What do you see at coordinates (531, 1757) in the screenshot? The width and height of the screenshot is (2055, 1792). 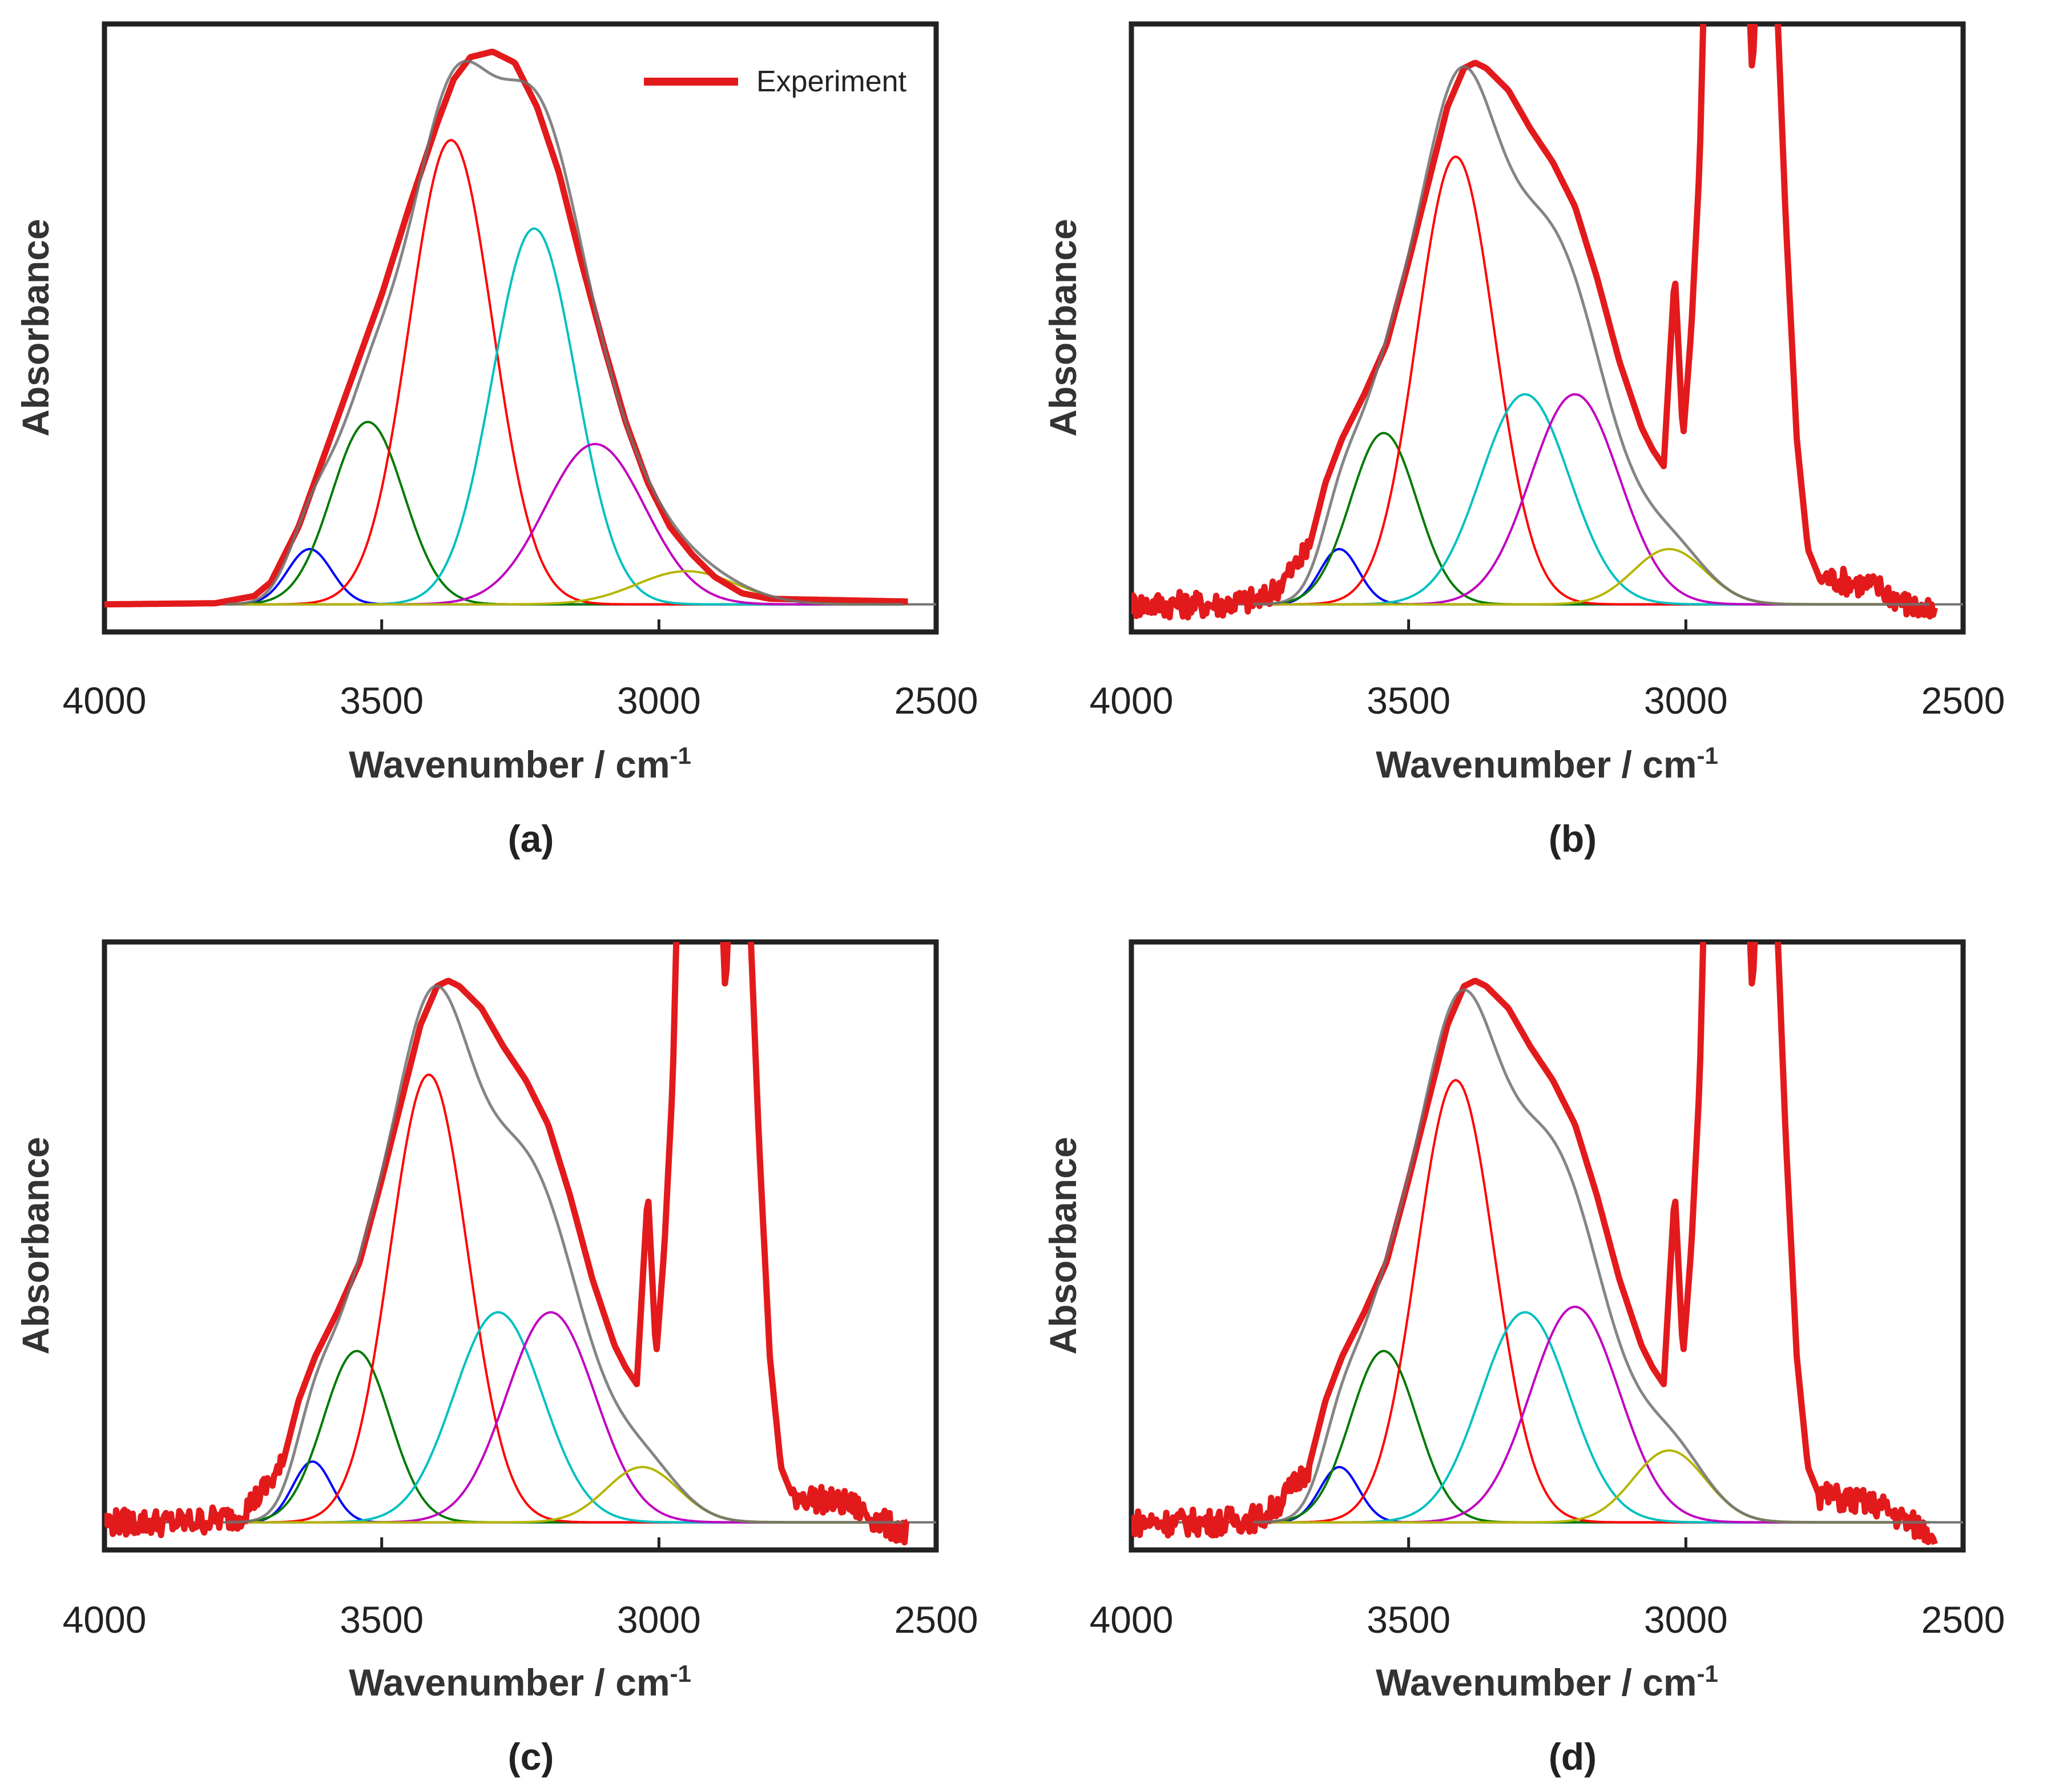 I see `panel-label: (c)` at bounding box center [531, 1757].